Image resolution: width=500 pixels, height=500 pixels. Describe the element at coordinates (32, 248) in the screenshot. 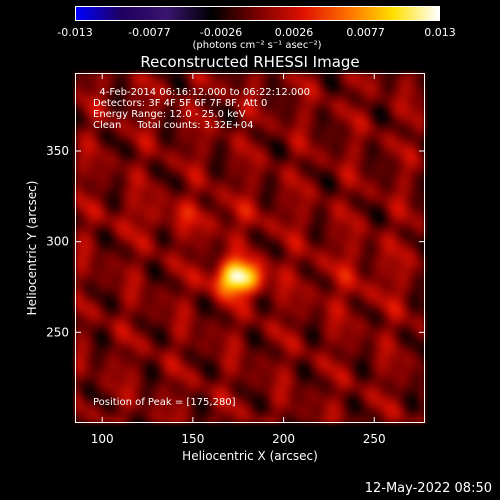

I see `y-axis-label: Heliocentric Y (arcsec)` at that location.